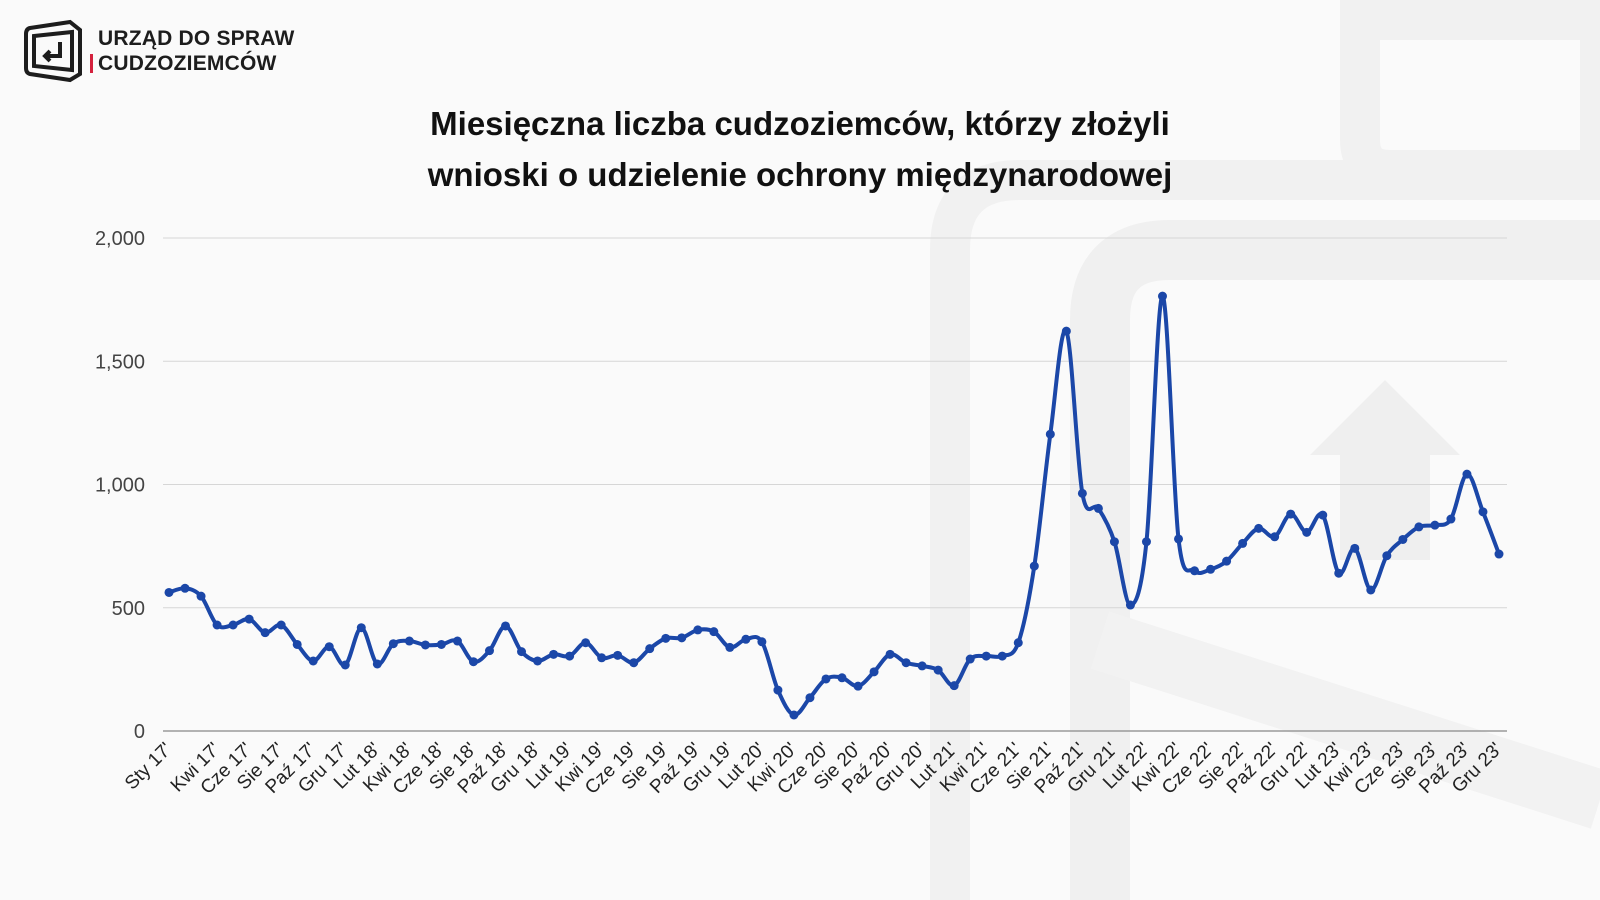 This screenshot has height=900, width=1600. What do you see at coordinates (120, 239) in the screenshot?
I see `y-tick-label: 2,000` at bounding box center [120, 239].